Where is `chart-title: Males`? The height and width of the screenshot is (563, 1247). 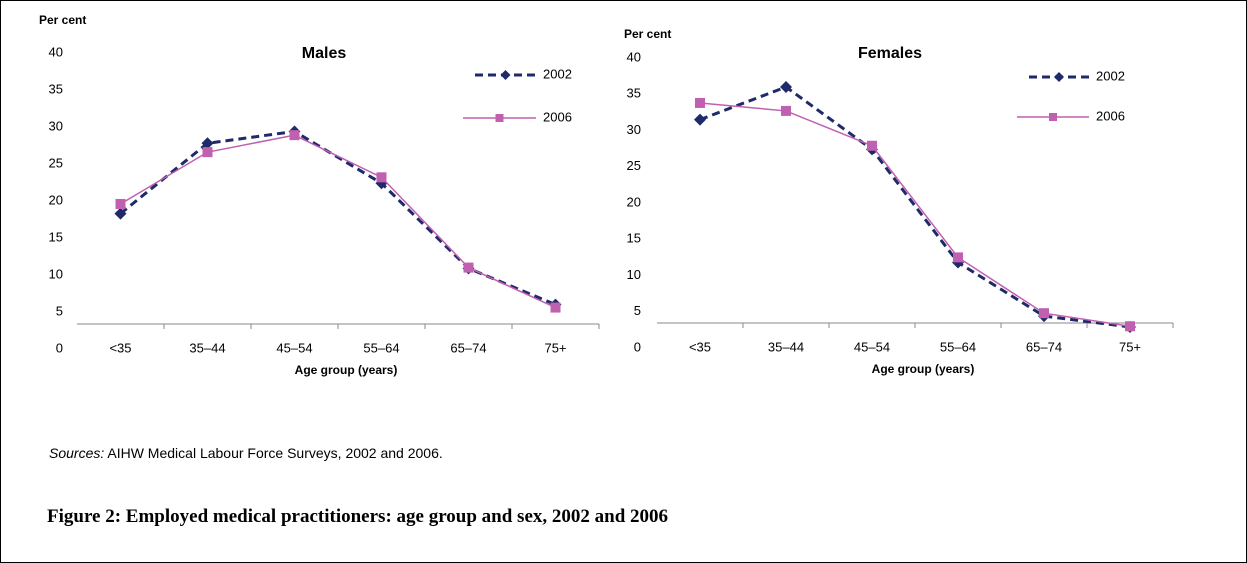
chart-title: Males is located at coordinates (324, 53).